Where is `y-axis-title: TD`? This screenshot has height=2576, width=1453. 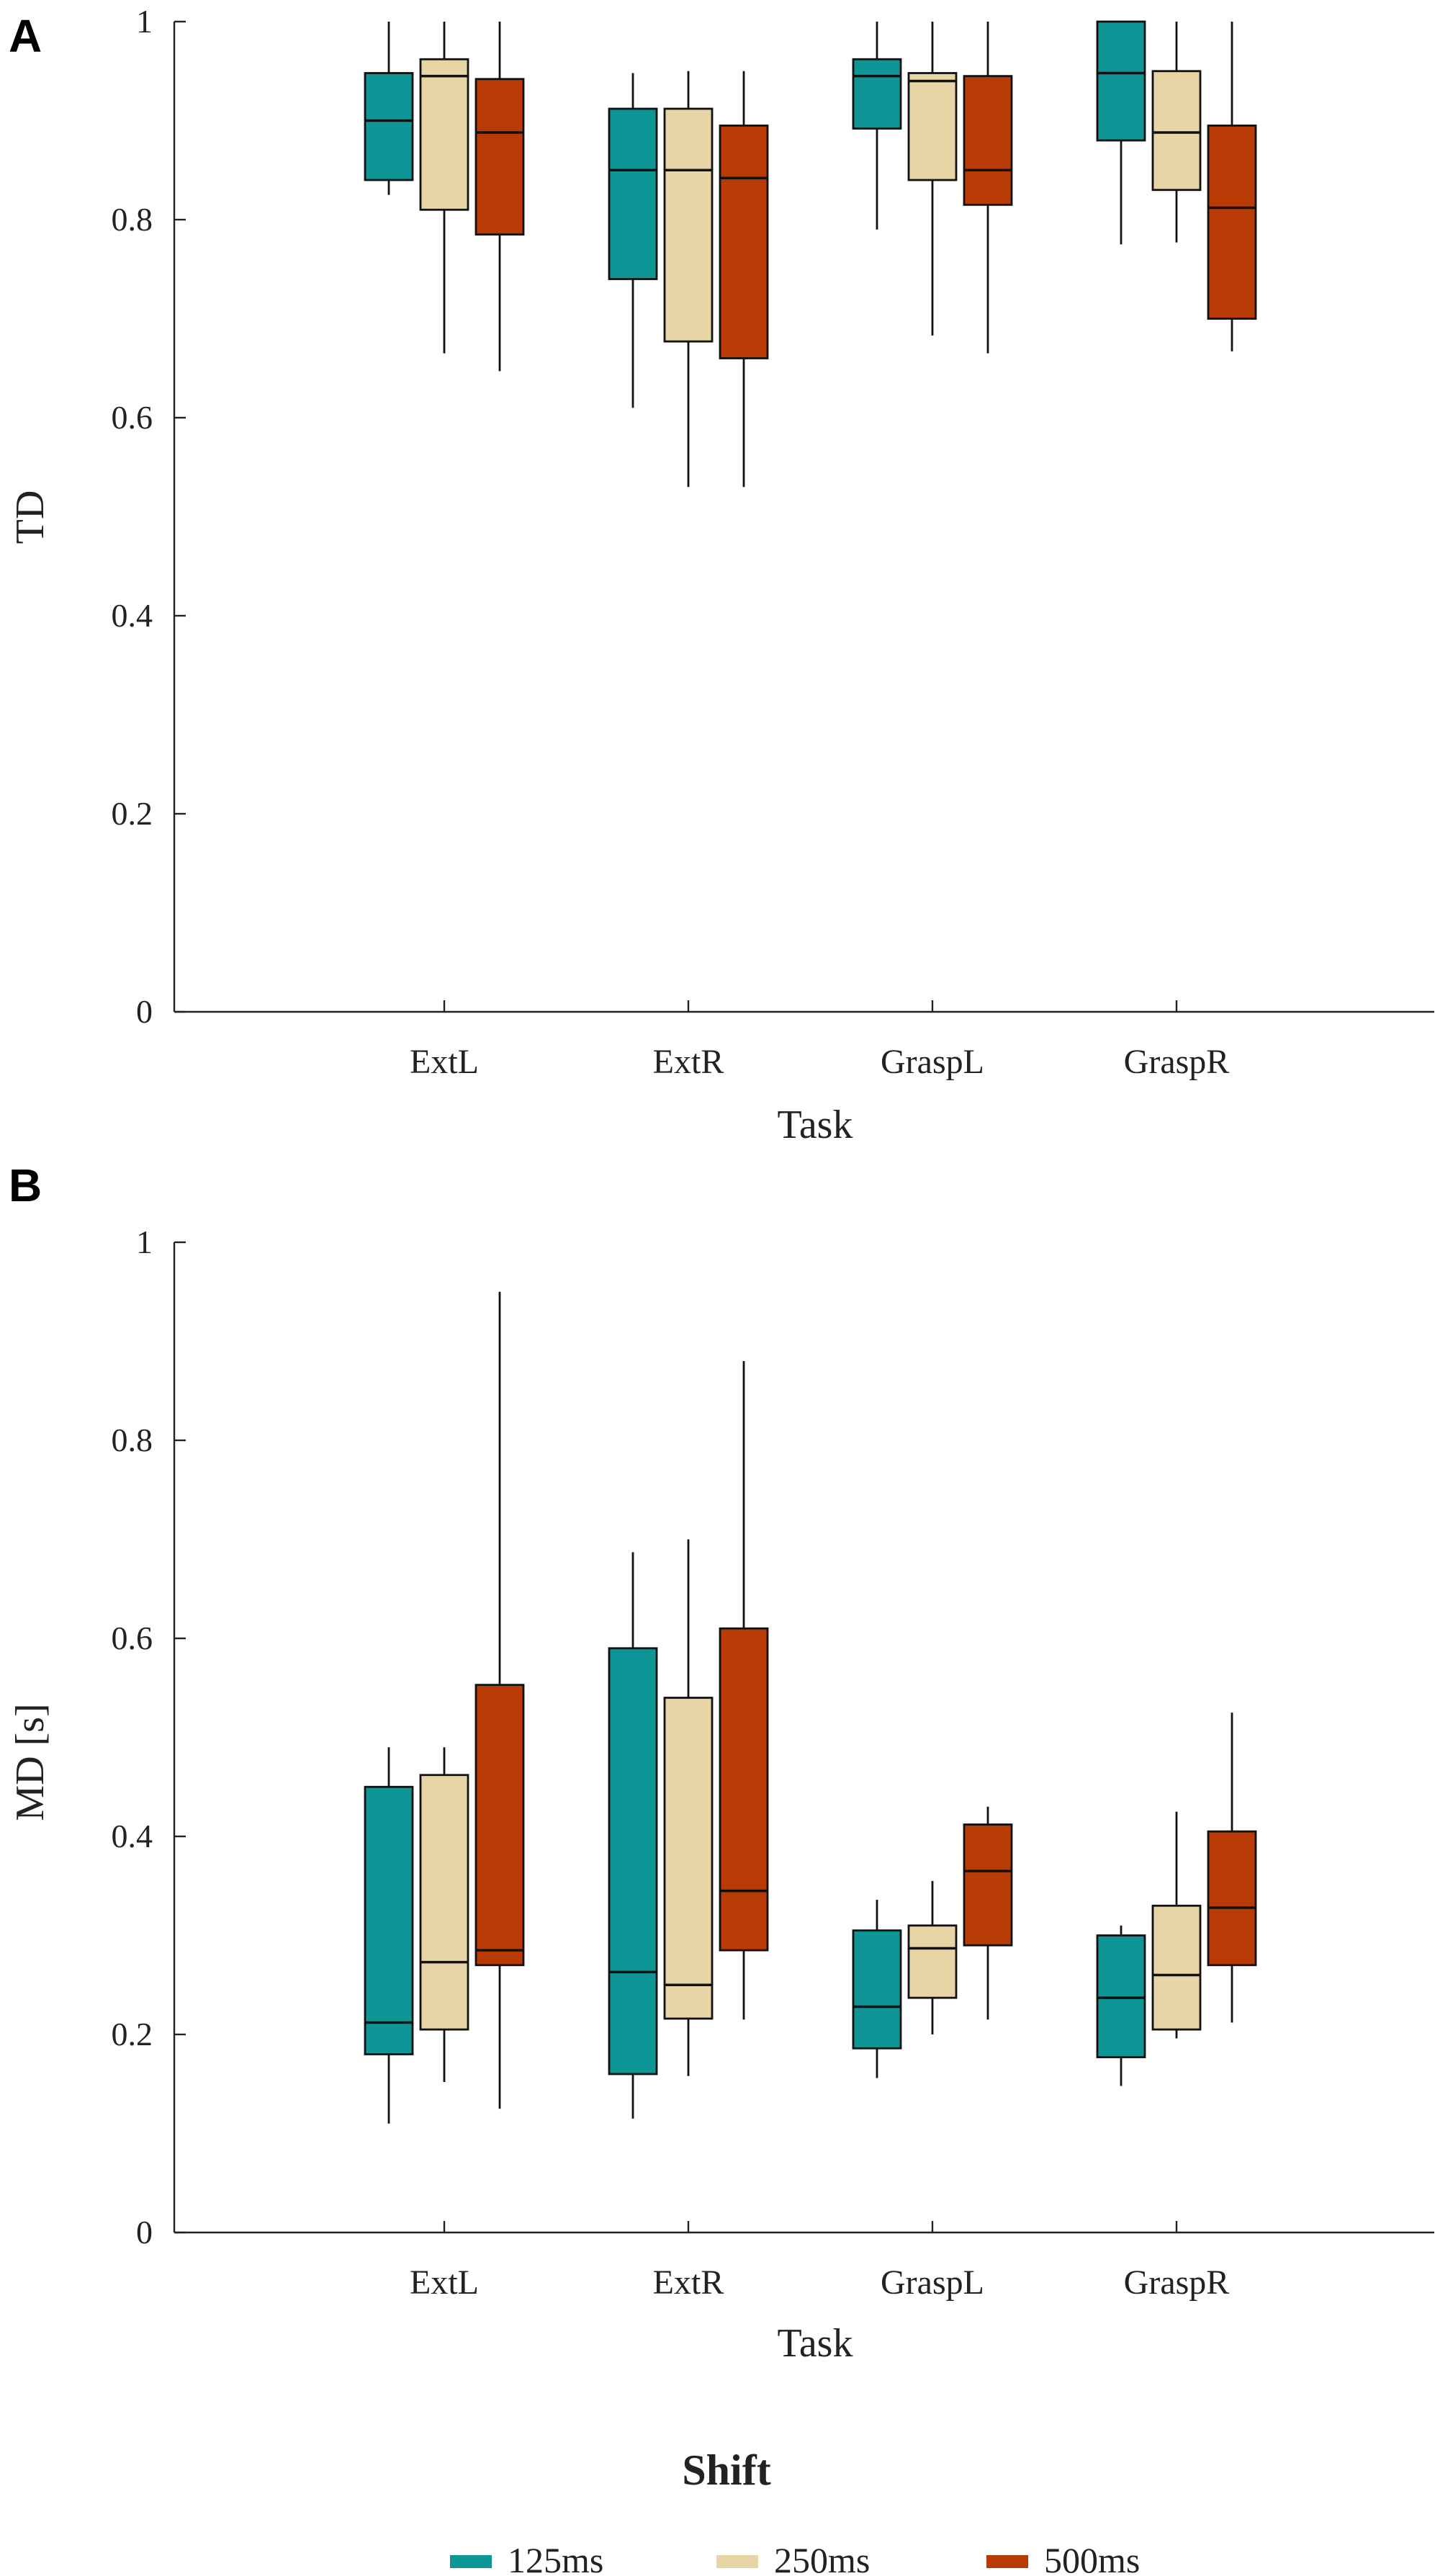
y-axis-title: TD is located at coordinates (30, 517).